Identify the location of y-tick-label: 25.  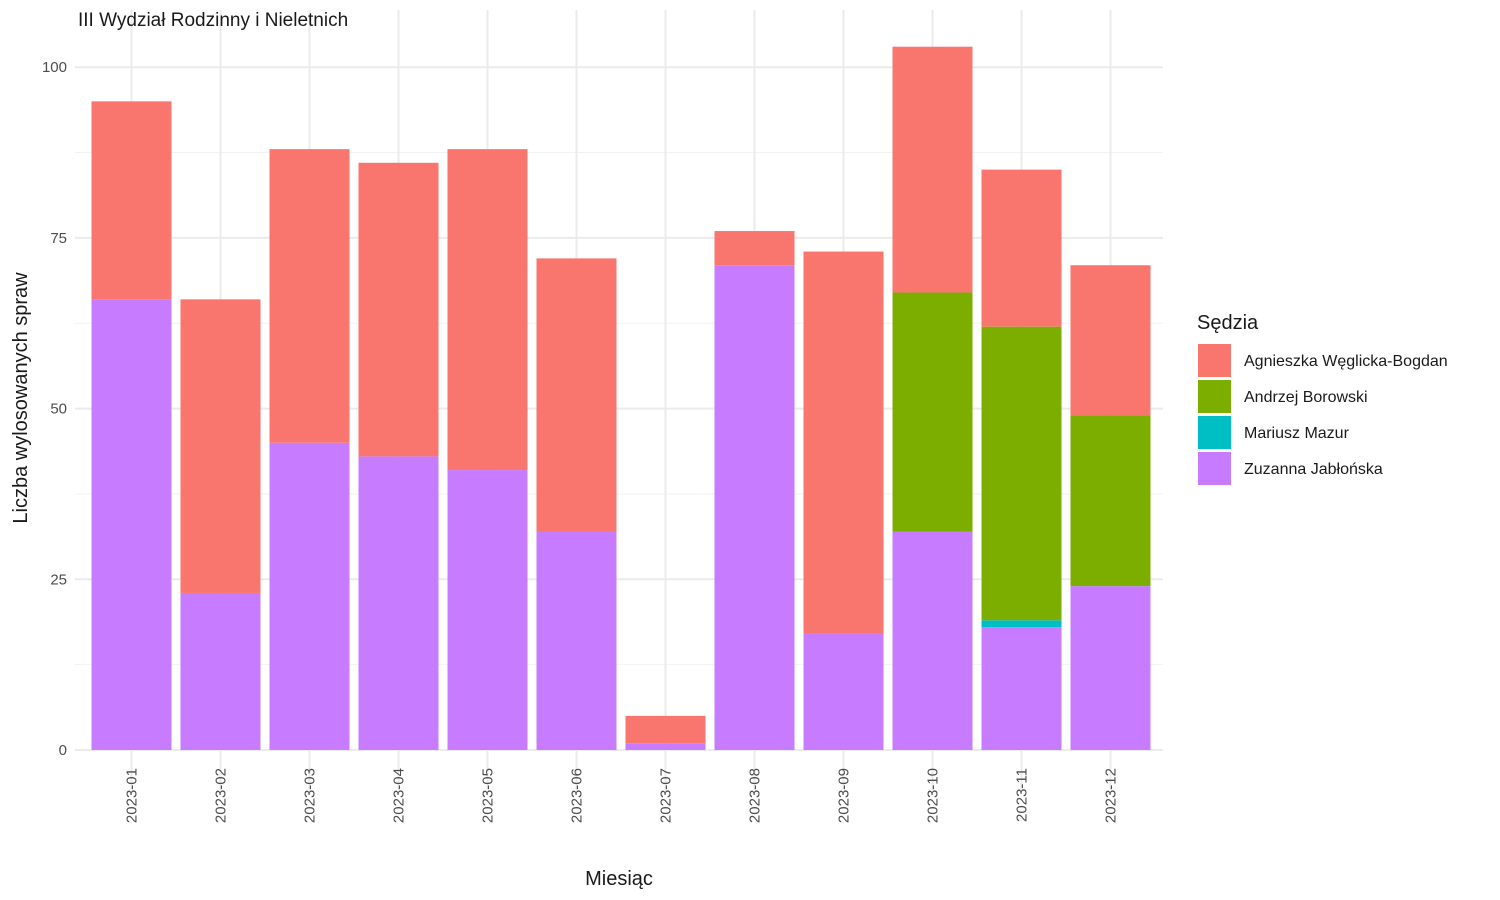
(58, 579).